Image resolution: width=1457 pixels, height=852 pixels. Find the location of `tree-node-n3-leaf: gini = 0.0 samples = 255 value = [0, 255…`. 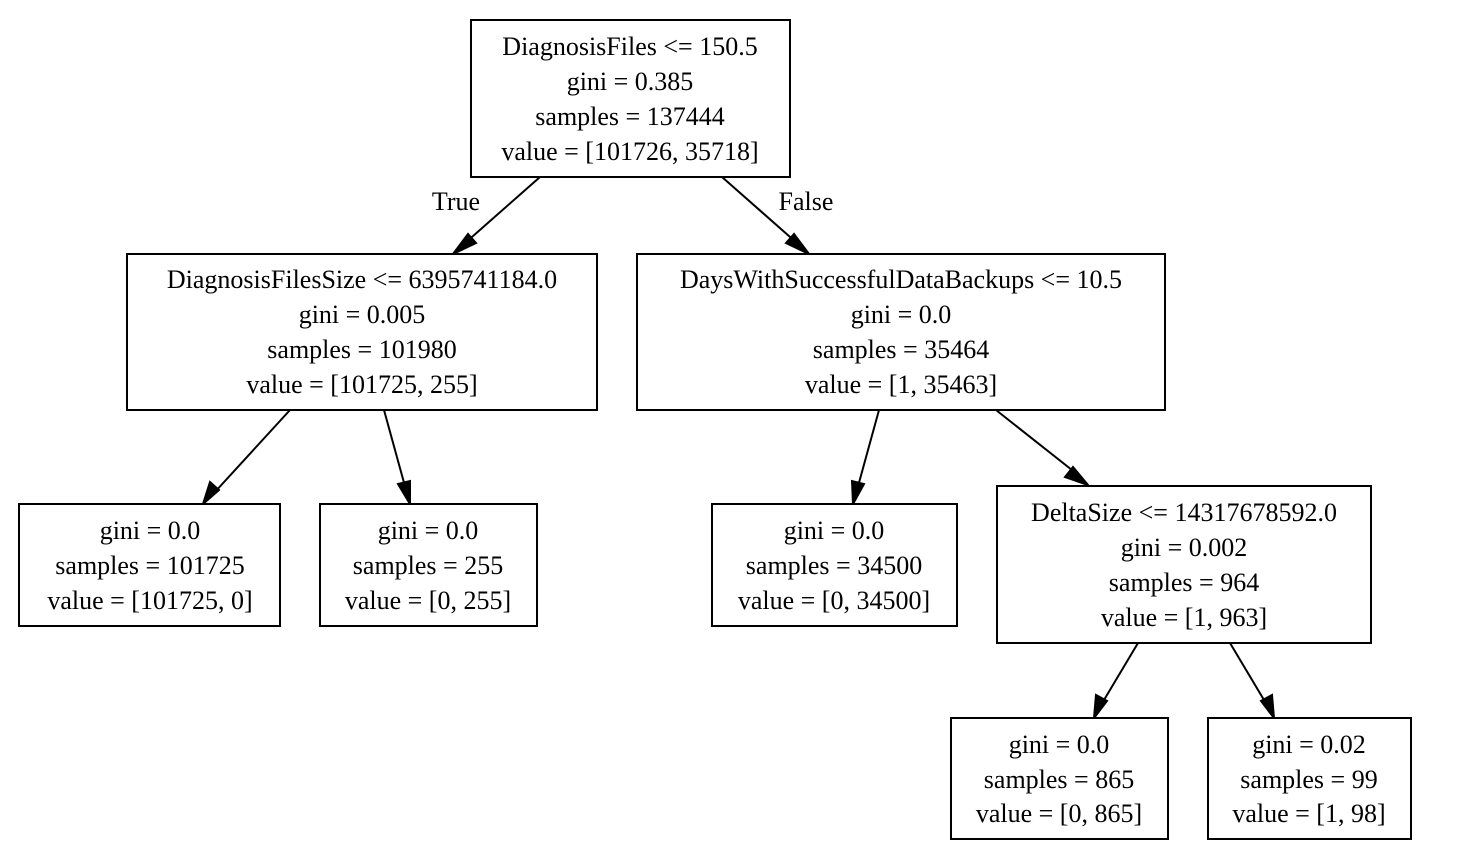

tree-node-n3-leaf: gini = 0.0 samples = 255 value = [0, 255… is located at coordinates (428, 565).